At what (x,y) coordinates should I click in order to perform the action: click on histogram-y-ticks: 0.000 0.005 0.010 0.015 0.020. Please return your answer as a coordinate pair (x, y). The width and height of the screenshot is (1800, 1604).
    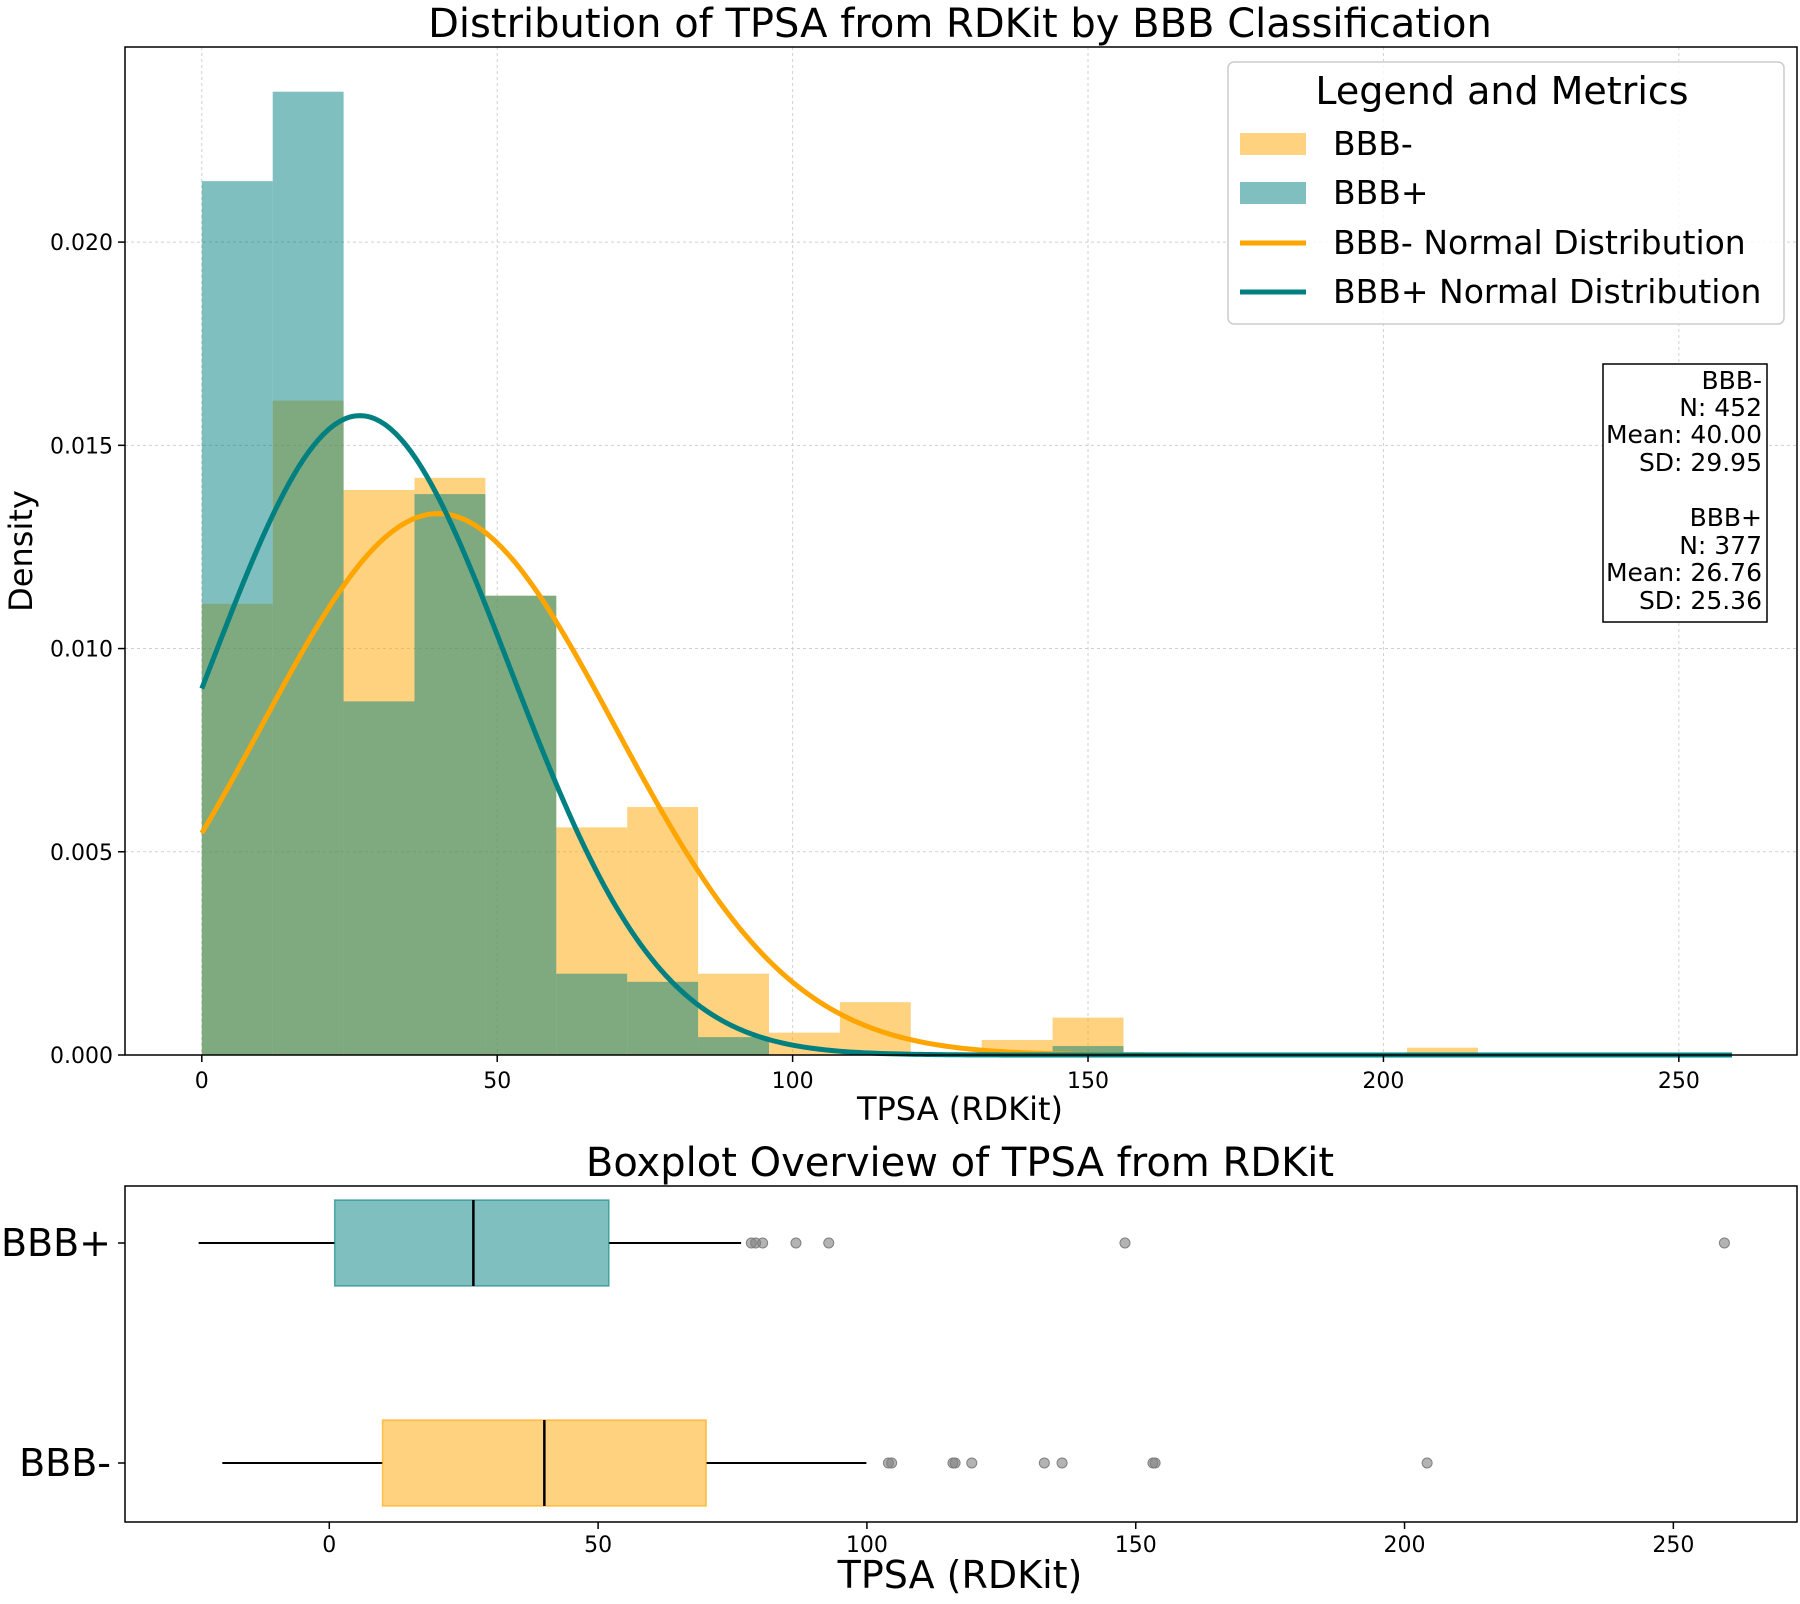
    Looking at the image, I should click on (87, 650).